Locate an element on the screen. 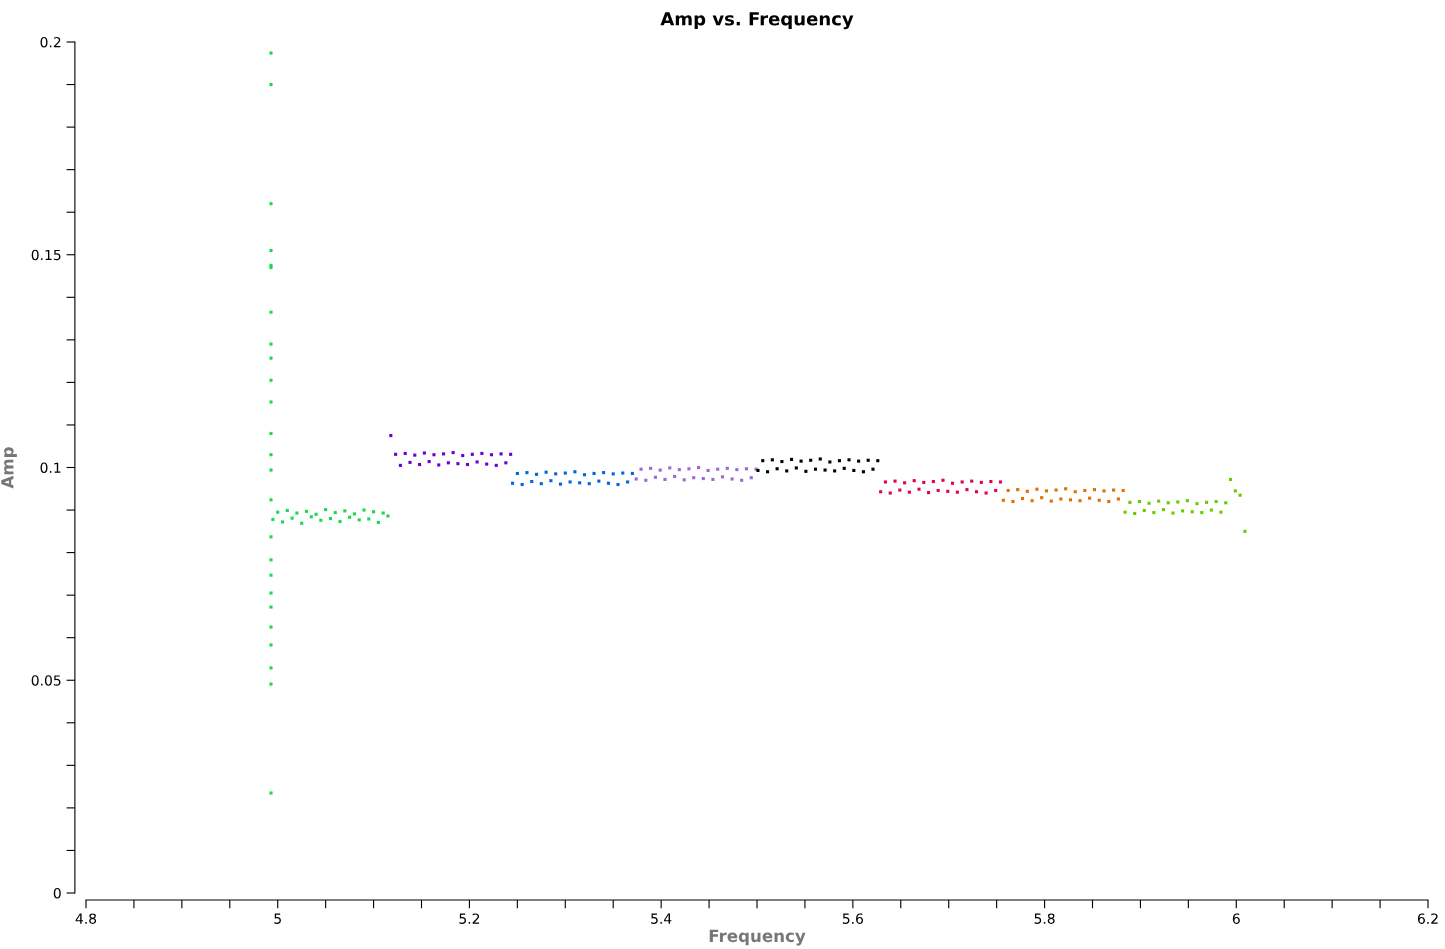  y-tick-label: 0.2 is located at coordinates (50, 42).